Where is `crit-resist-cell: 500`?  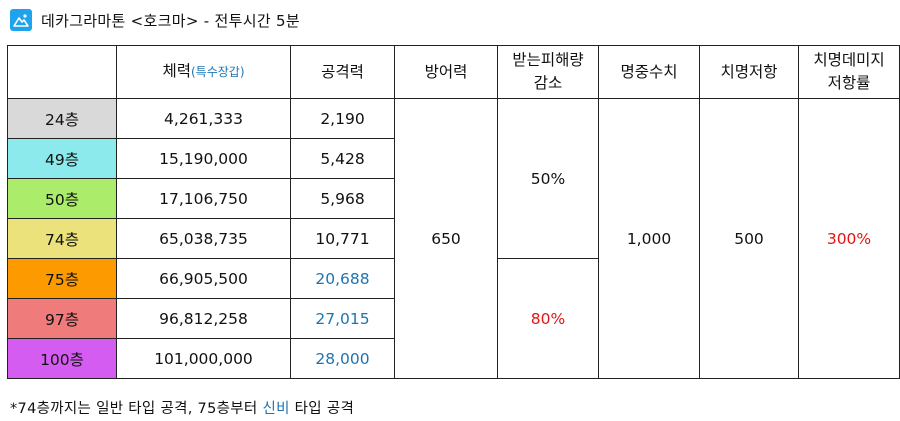 crit-resist-cell: 500 is located at coordinates (749, 238).